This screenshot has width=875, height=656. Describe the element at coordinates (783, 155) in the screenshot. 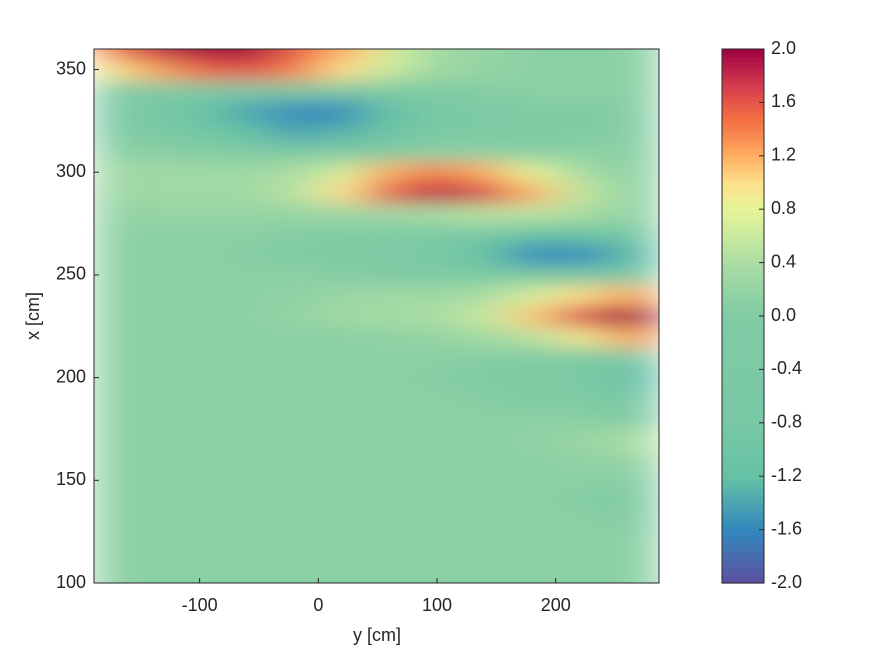

I see `colorbar-tick-label: 1.2` at that location.